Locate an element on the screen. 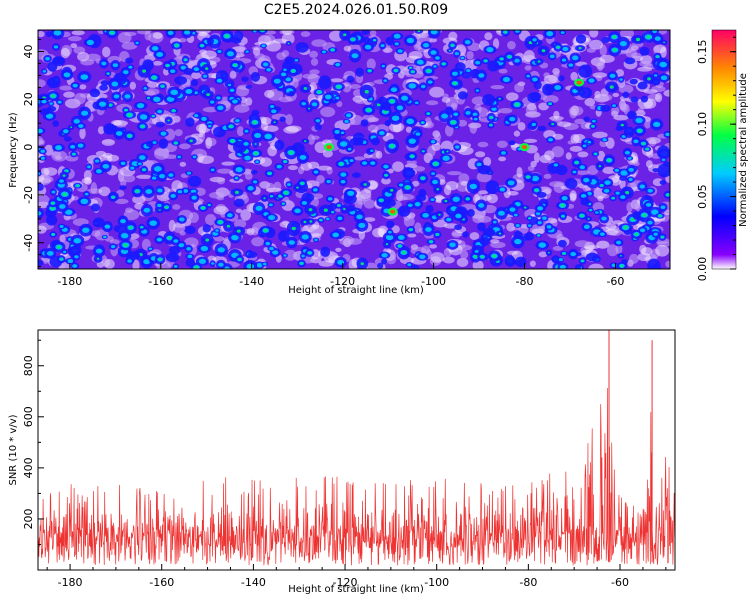 This screenshot has height=600, width=750. figure-title: C2E5.2024.026.01.50.R09 is located at coordinates (356, 10).